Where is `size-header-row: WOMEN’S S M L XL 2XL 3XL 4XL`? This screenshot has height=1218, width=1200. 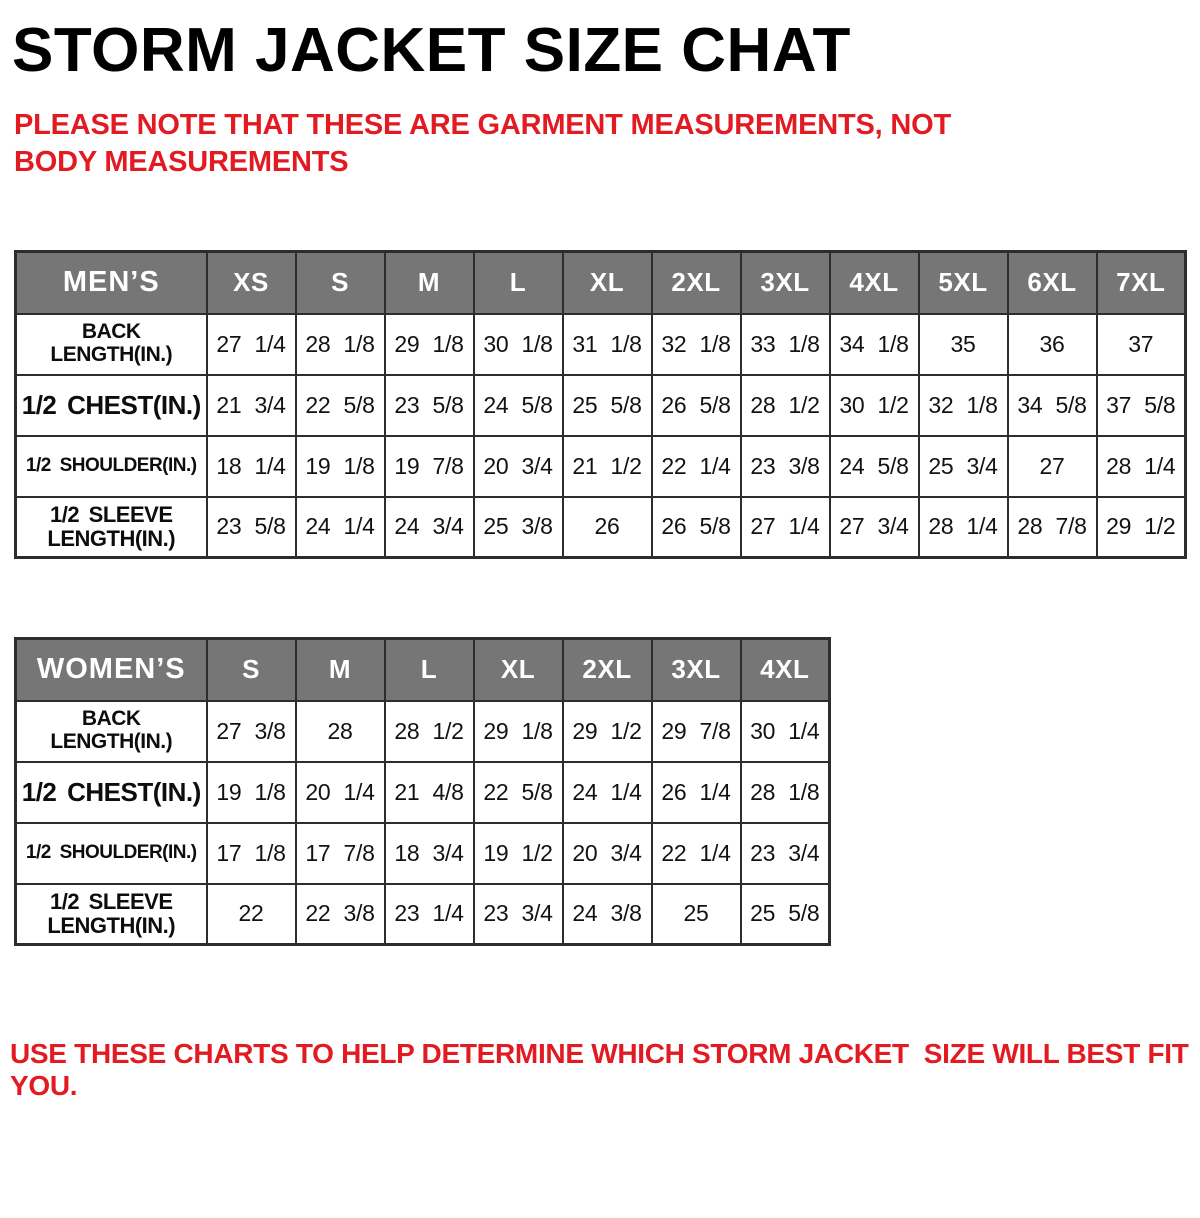
size-header-row: WOMEN’S S M L XL 2XL 3XL 4XL is located at coordinates (422, 669).